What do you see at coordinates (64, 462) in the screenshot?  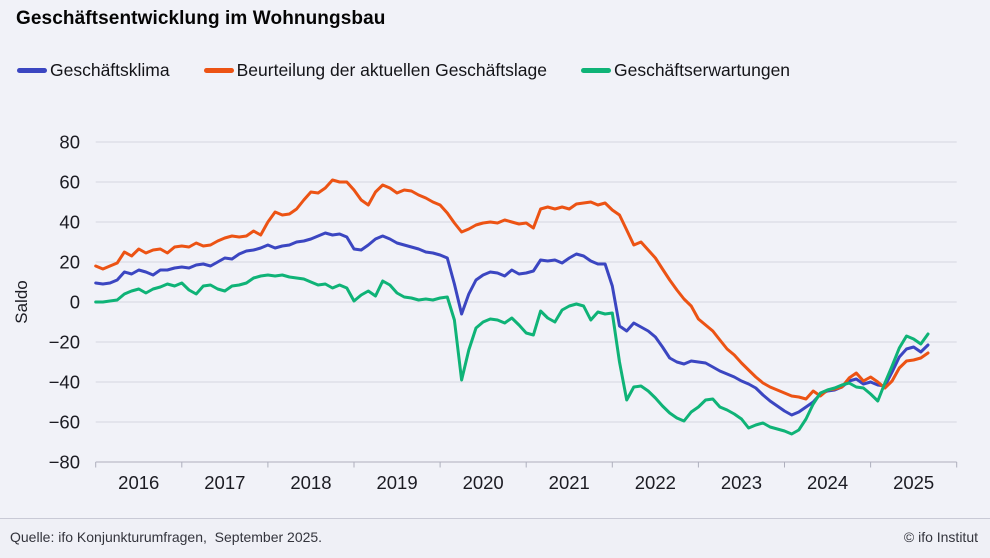 I see `y-tick-label: −80` at bounding box center [64, 462].